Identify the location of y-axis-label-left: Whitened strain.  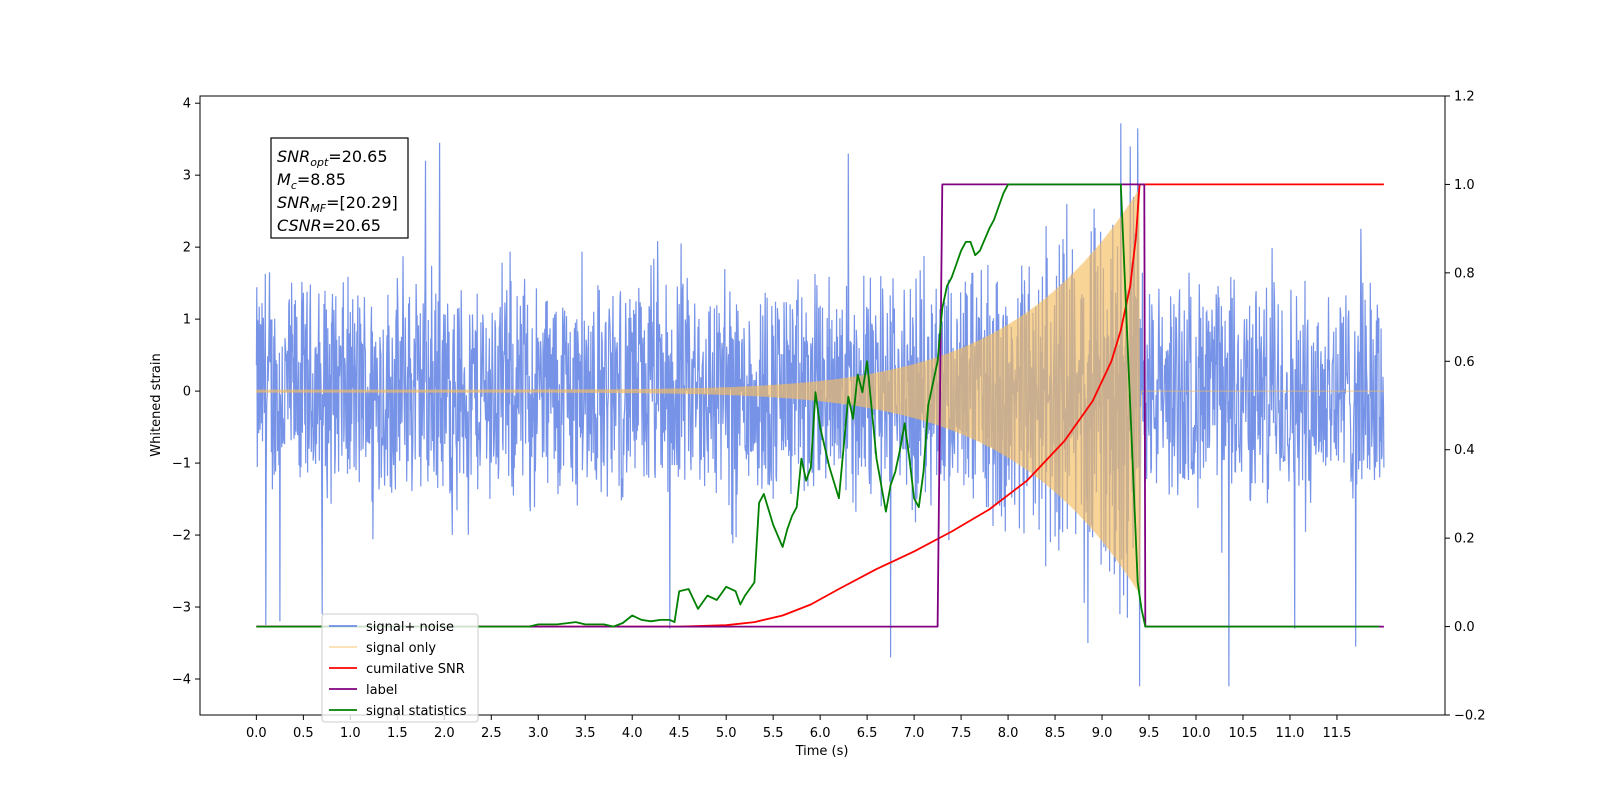
(156, 404).